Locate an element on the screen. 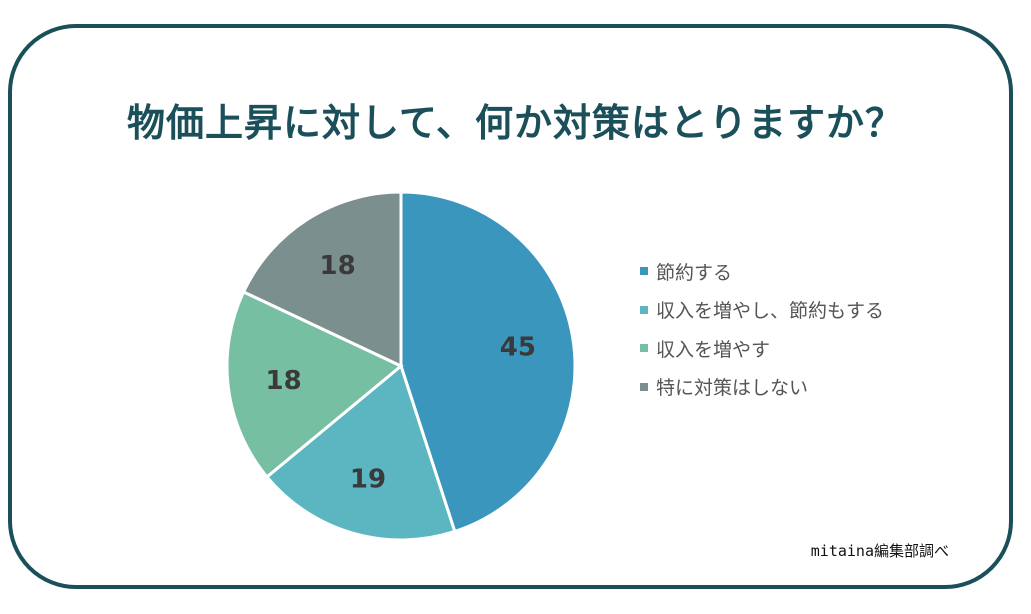 The height and width of the screenshot is (614, 1031). legend: 節約する収入を増やし、節約もする 収入を増やす特に対策はしない is located at coordinates (762, 329).